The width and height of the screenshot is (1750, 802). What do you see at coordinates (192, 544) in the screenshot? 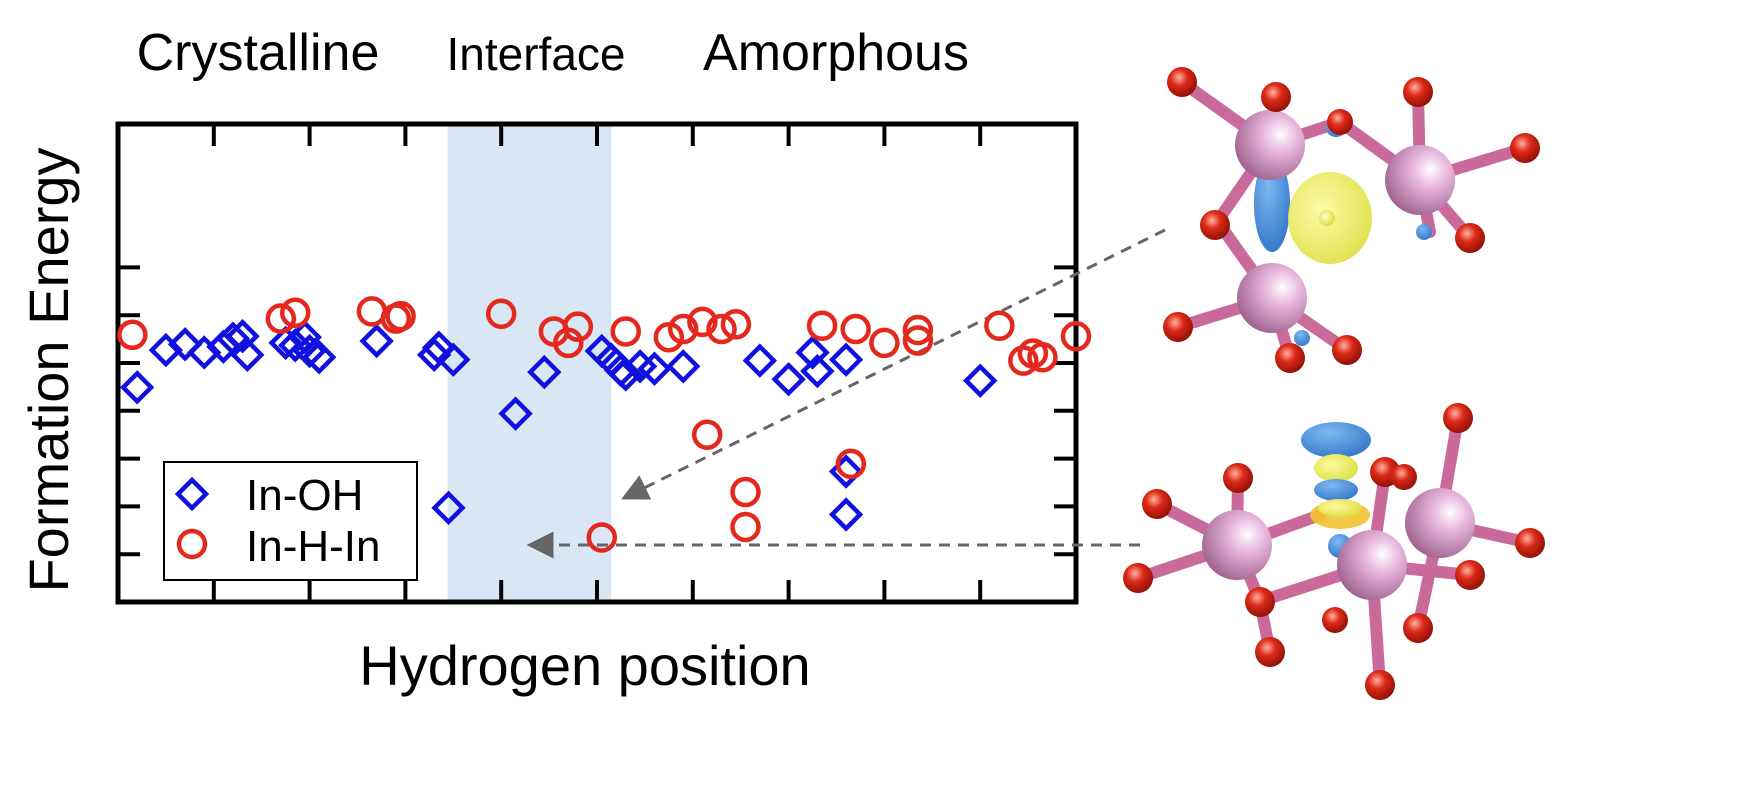
I see `legend-marker-in-h-in` at bounding box center [192, 544].